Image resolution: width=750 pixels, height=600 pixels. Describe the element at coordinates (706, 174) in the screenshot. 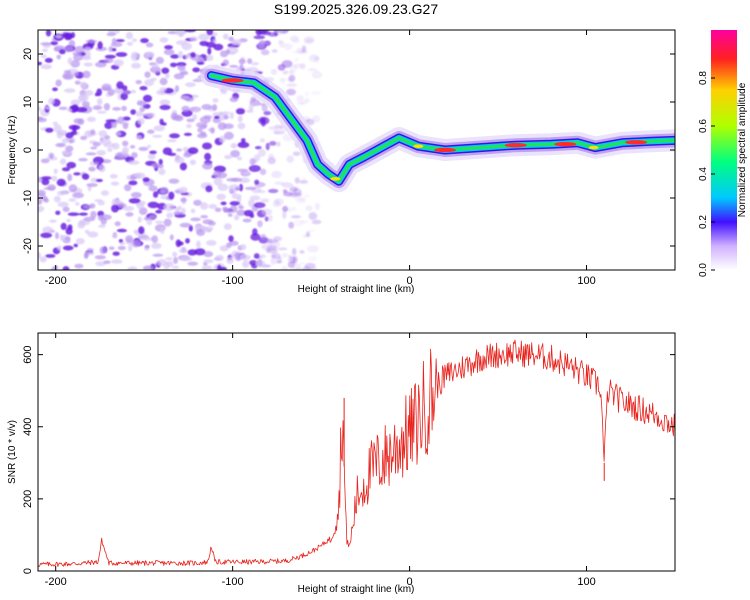

I see `colorbar-ticks: 0.0 0.2 0.4 0.6 0.8` at that location.